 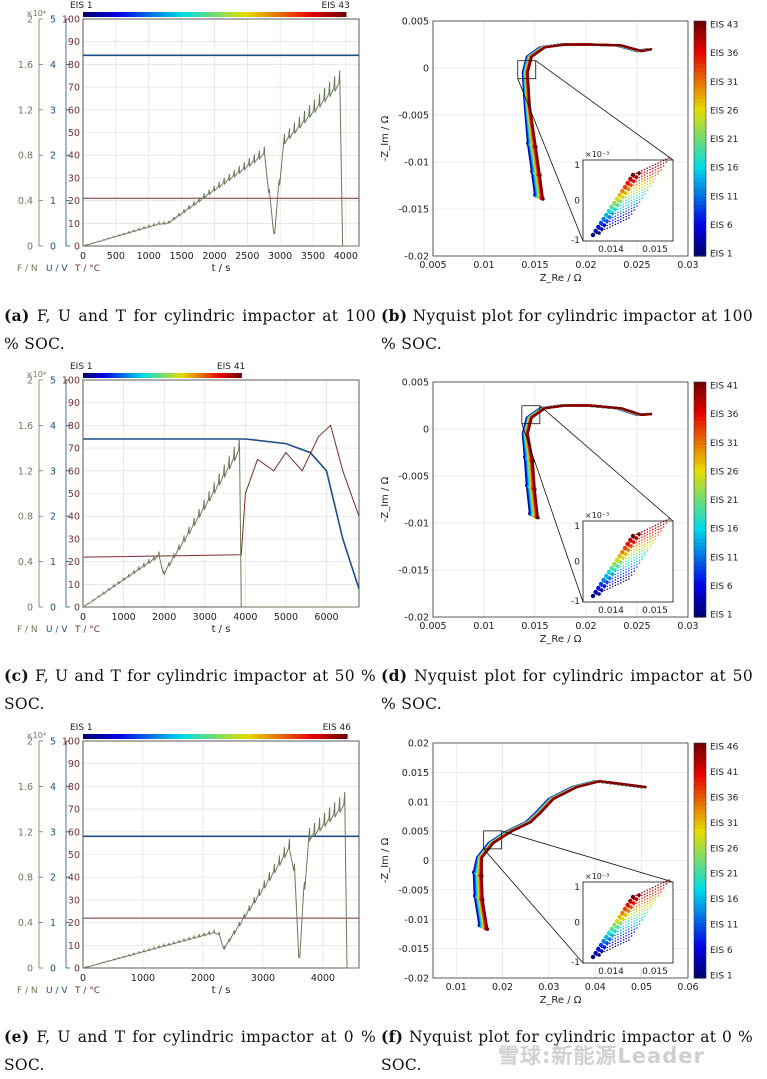 What do you see at coordinates (53, 156) in the screenshot?
I see `voltage-tick-label: 2` at bounding box center [53, 156].